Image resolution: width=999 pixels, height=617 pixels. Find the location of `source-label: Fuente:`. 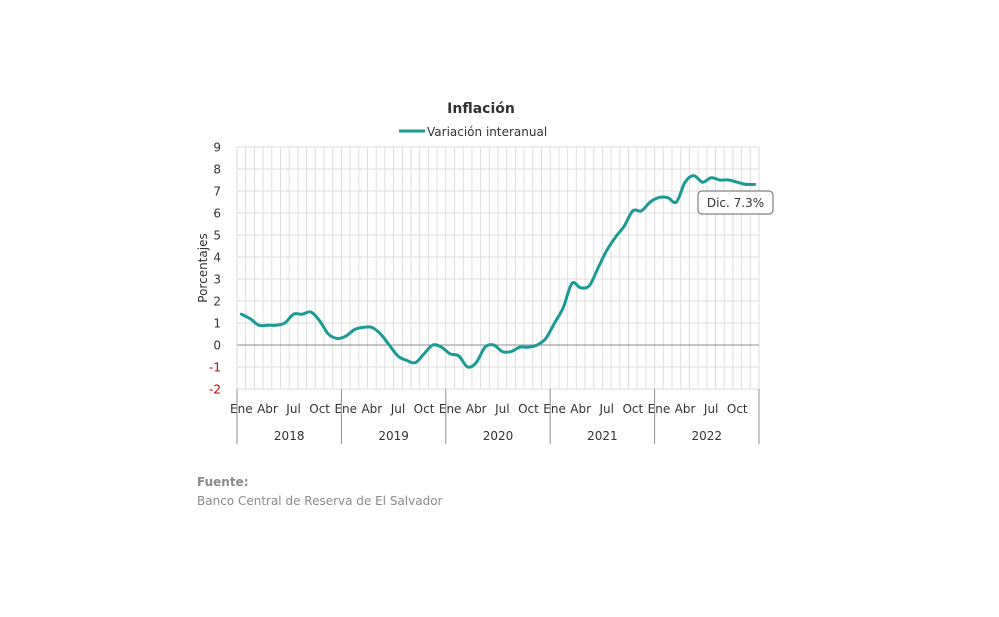

source-label: Fuente: is located at coordinates (223, 482).